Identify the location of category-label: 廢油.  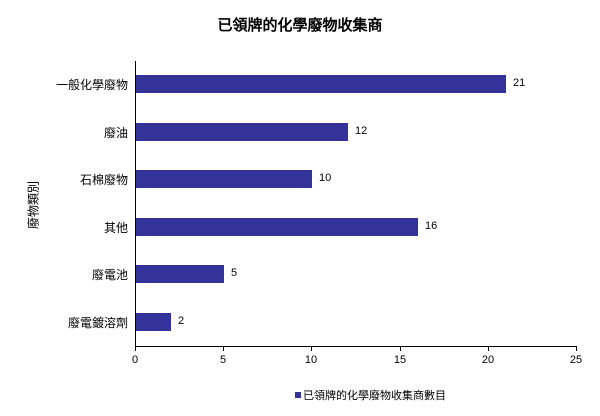
(115, 133).